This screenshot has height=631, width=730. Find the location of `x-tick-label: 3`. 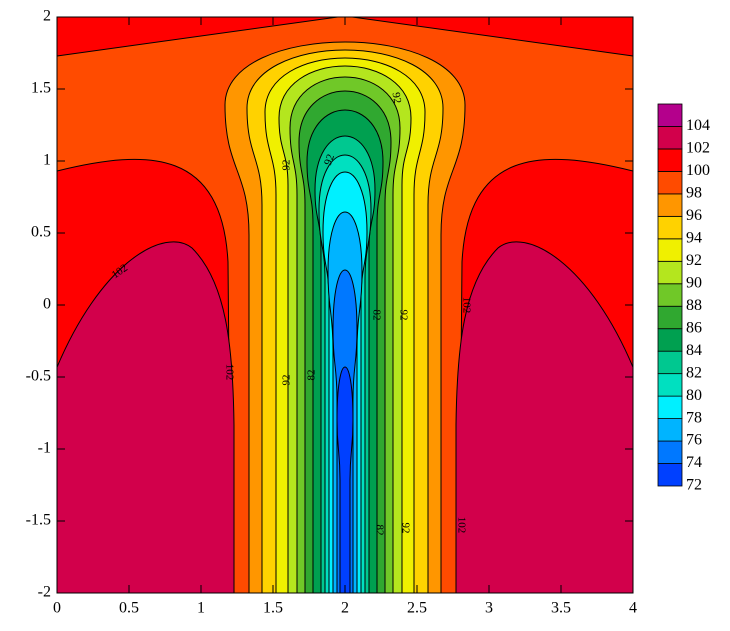

x-tick-label: 3 is located at coordinates (489, 608).